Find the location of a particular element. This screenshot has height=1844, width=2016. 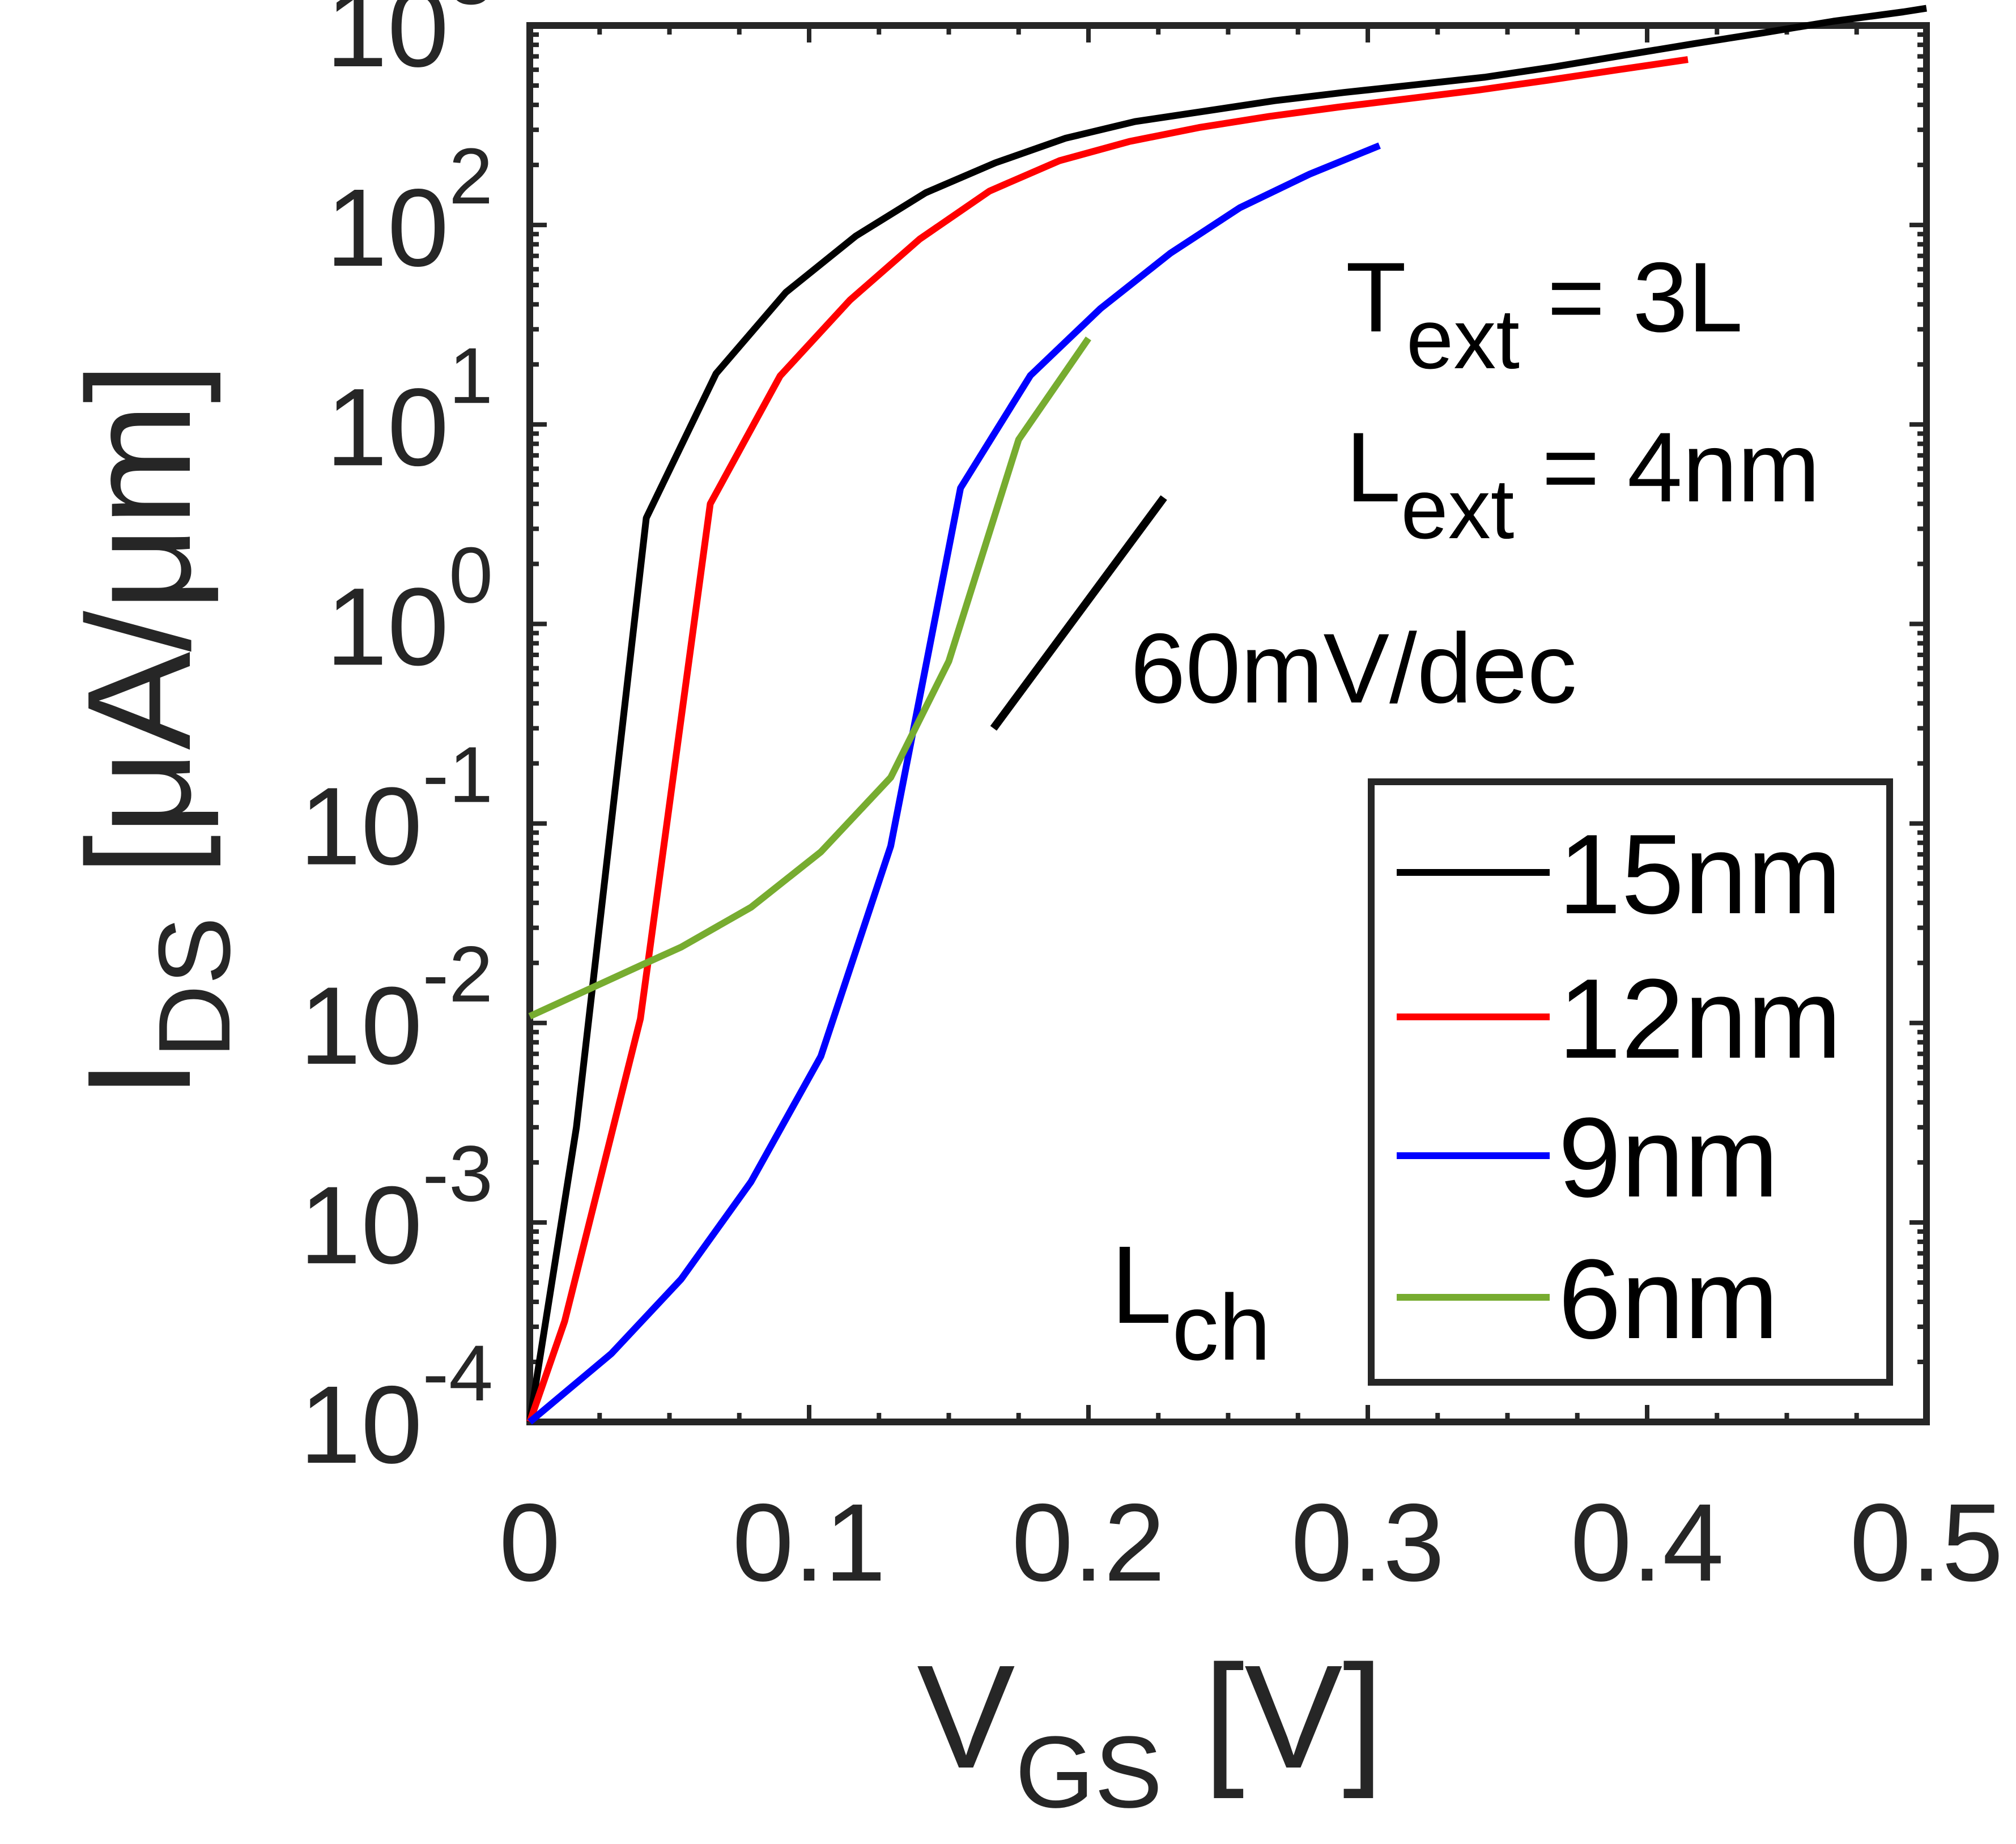

y-tick-label: 10¹ is located at coordinates (410, 410).